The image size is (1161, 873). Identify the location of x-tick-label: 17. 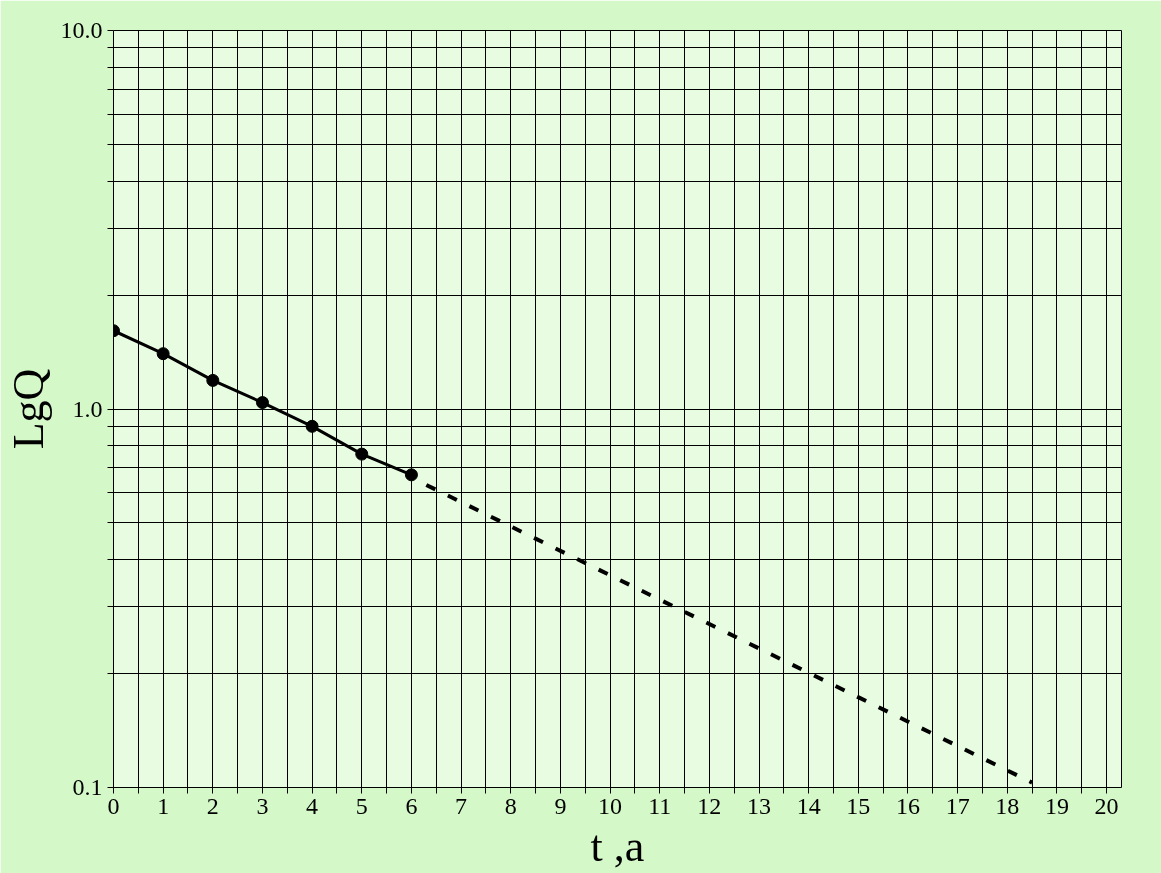
(957, 805).